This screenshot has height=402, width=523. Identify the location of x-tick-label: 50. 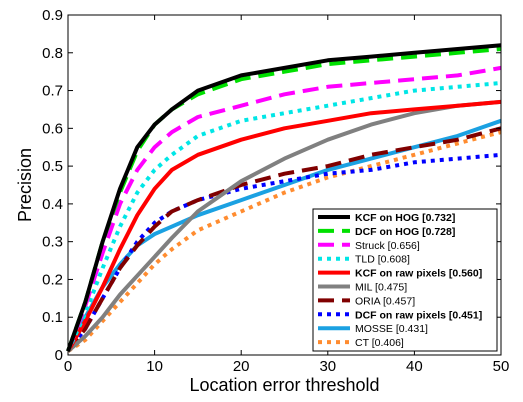
(501, 366).